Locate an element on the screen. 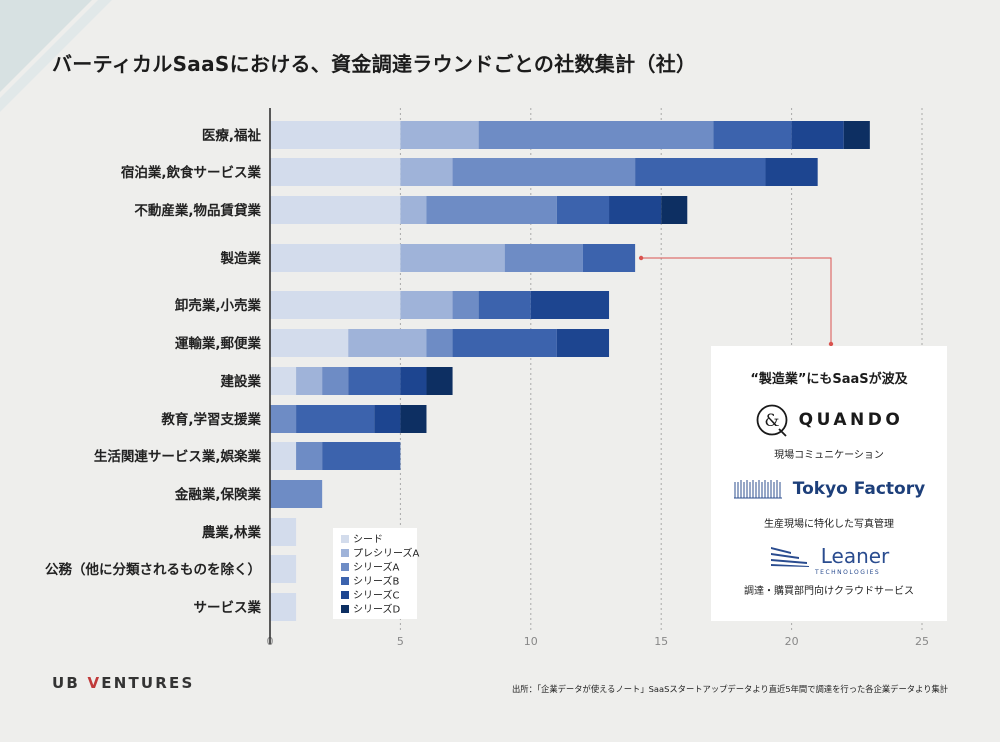  company-description: 調達・購買部門向けクラウドサービス is located at coordinates (829, 591).